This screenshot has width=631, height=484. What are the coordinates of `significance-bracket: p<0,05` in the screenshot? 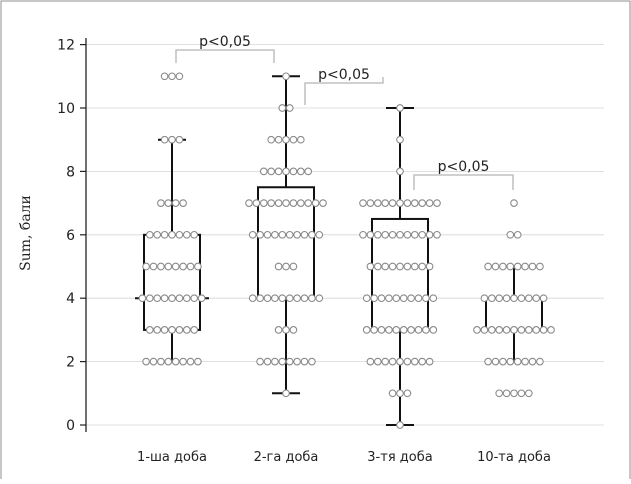 It's located at (344, 86).